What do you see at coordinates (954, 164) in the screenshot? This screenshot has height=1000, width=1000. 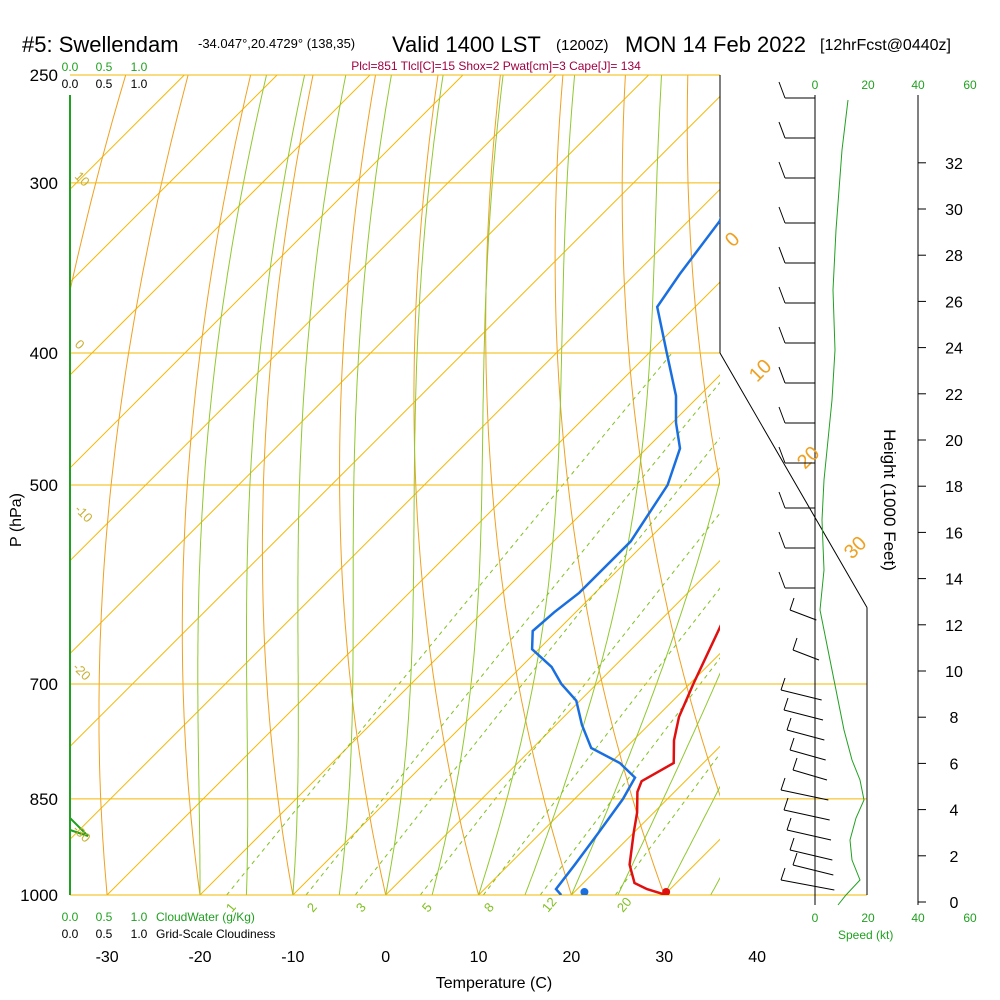 I see `height-tick-label: 32` at bounding box center [954, 164].